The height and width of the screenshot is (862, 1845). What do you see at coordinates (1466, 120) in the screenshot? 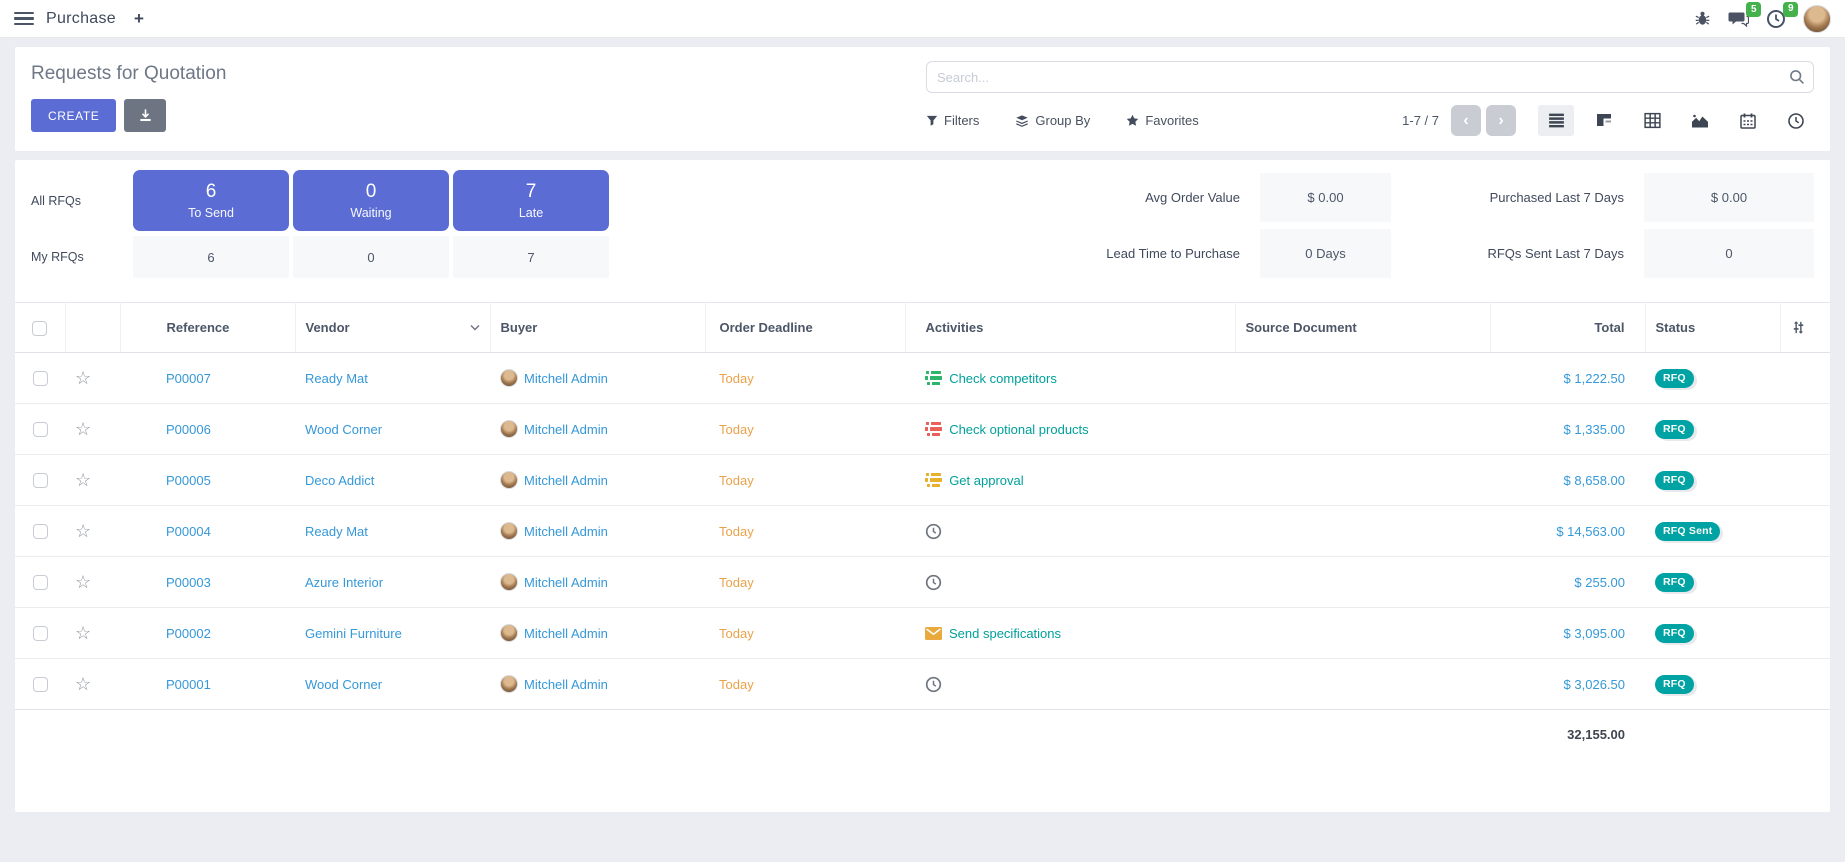
I see `pager-previous-button: ‹` at bounding box center [1466, 120].